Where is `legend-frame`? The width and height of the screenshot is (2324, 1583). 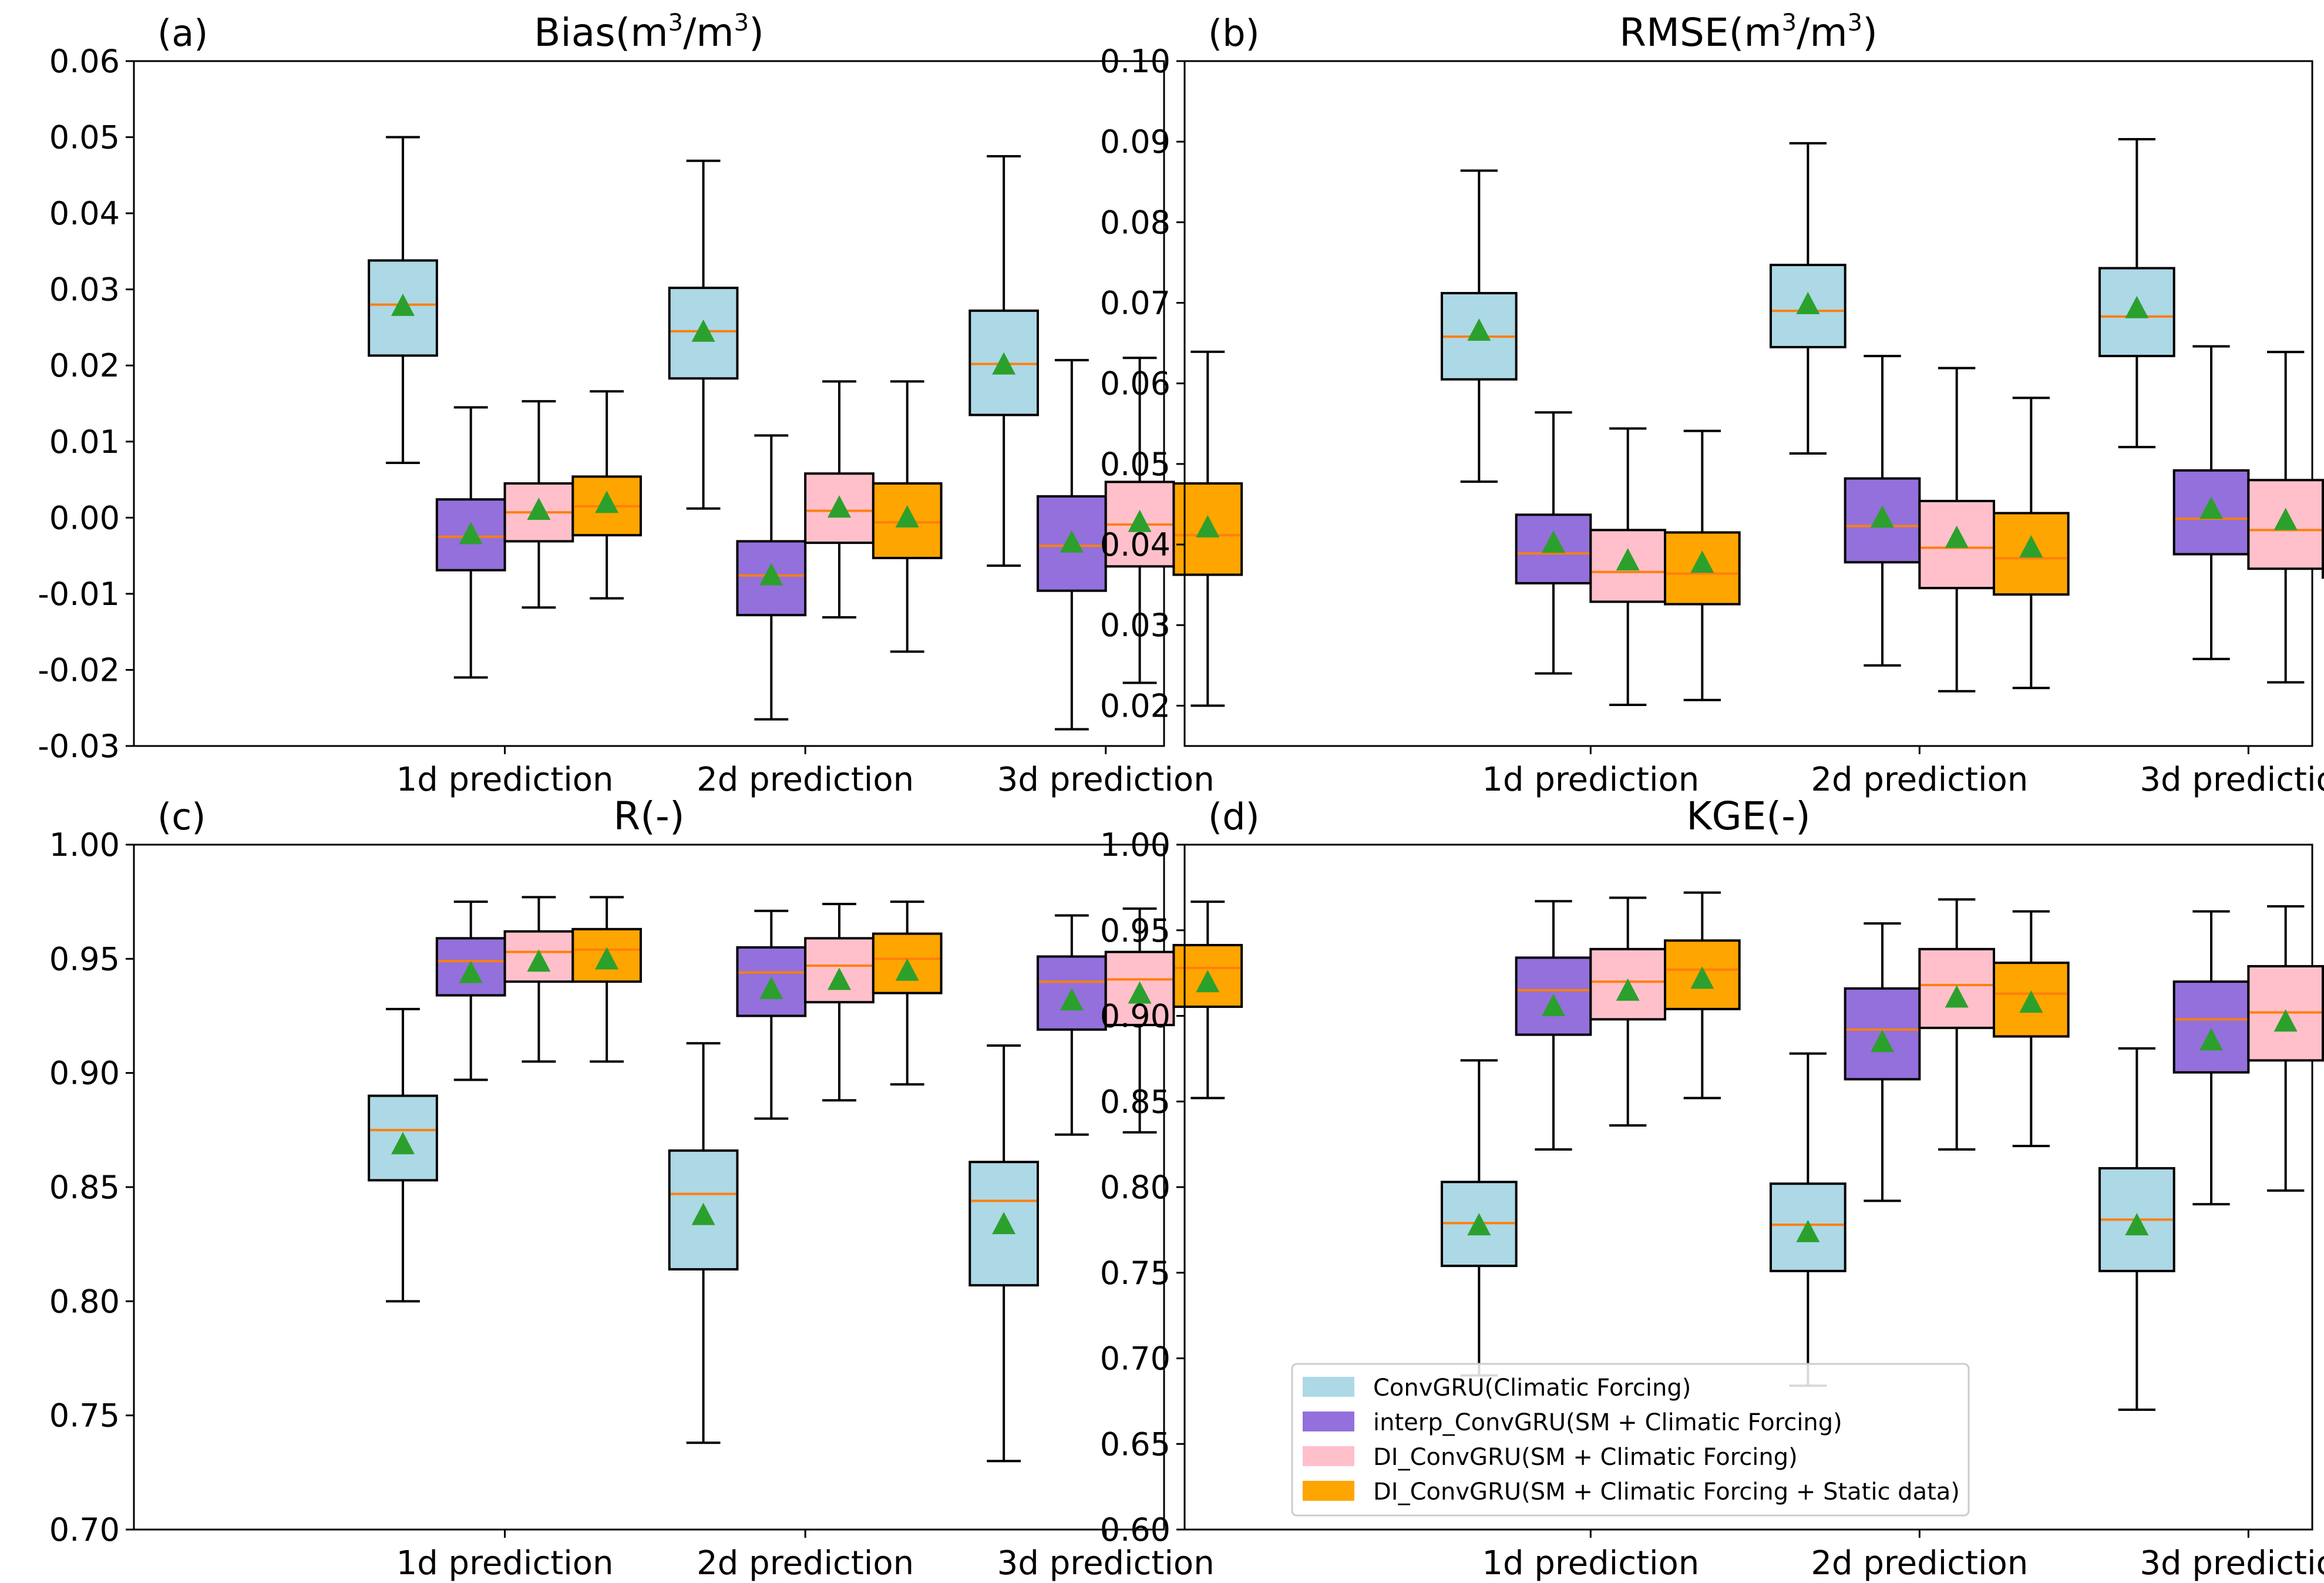
legend-frame is located at coordinates (1631, 1440).